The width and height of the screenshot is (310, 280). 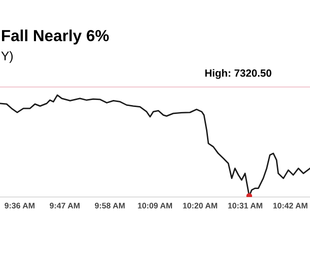 I want to click on text: High: 7320.50, so click(x=238, y=74).